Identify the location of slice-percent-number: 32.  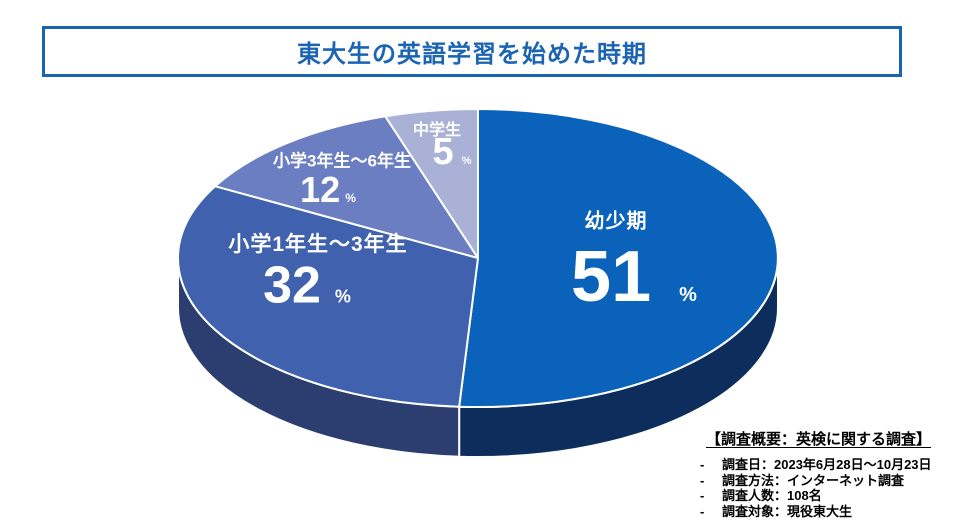
(292, 285).